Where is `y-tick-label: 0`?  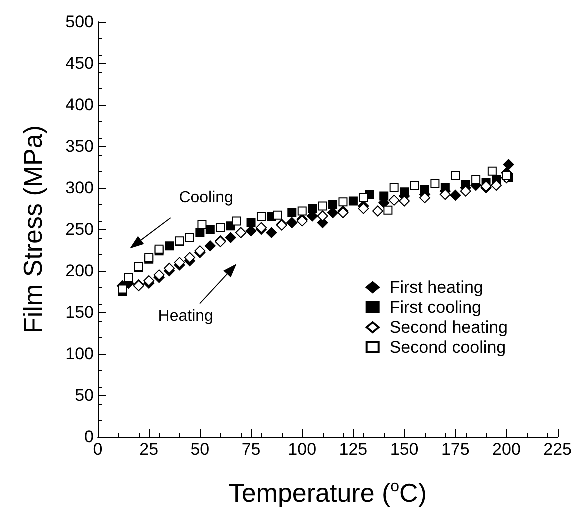 y-tick-label: 0 is located at coordinates (89, 437).